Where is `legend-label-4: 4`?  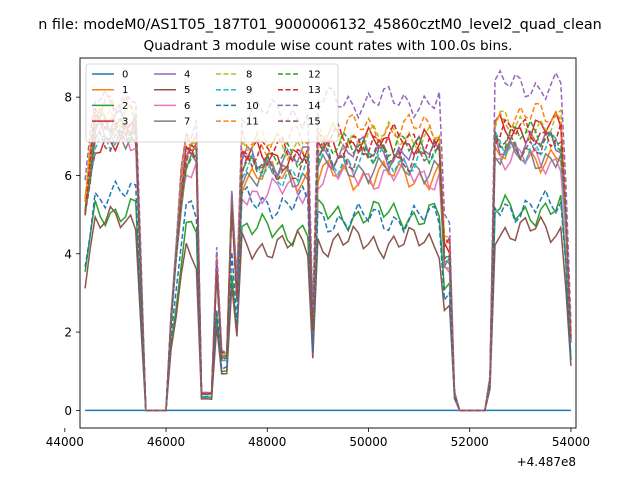 legend-label-4: 4 is located at coordinates (187, 75).